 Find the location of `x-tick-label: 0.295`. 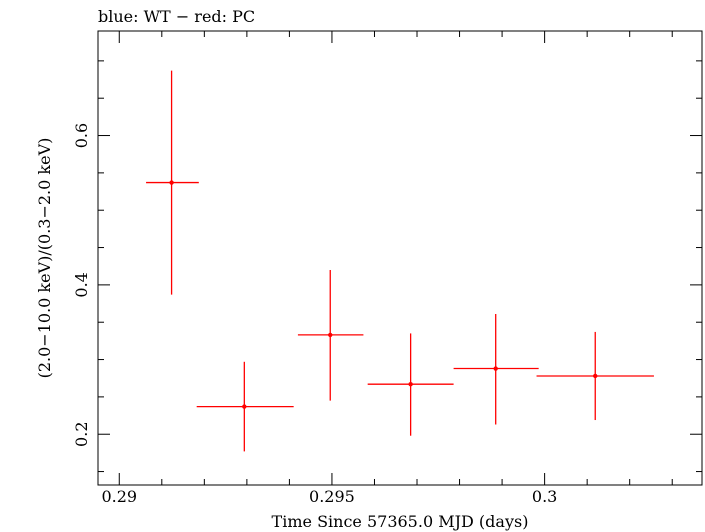

x-tick-label: 0.295 is located at coordinates (332, 496).